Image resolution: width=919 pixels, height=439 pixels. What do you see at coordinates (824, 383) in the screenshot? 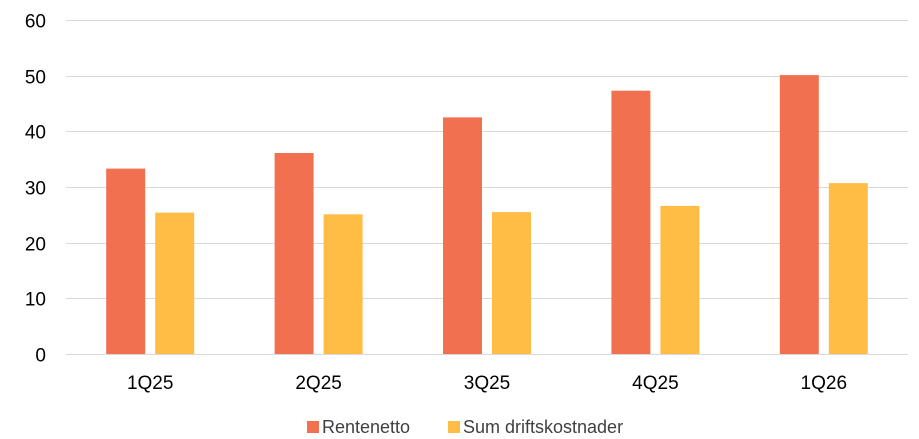
I see `x-tick-label-1q26: 1Q26` at bounding box center [824, 383].